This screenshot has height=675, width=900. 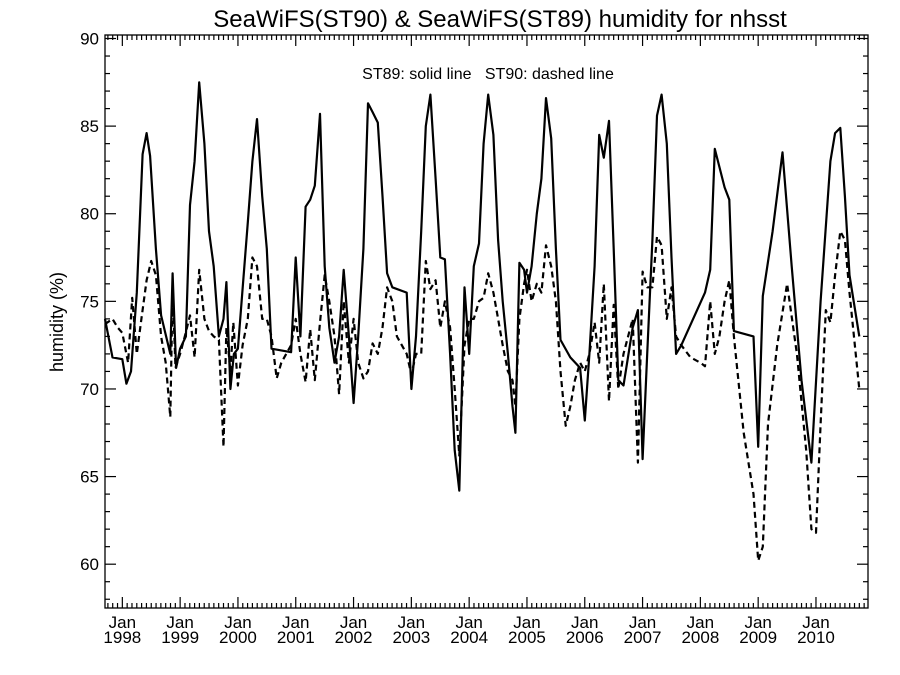 I want to click on x-tick-year-label: 2000, so click(x=238, y=637).